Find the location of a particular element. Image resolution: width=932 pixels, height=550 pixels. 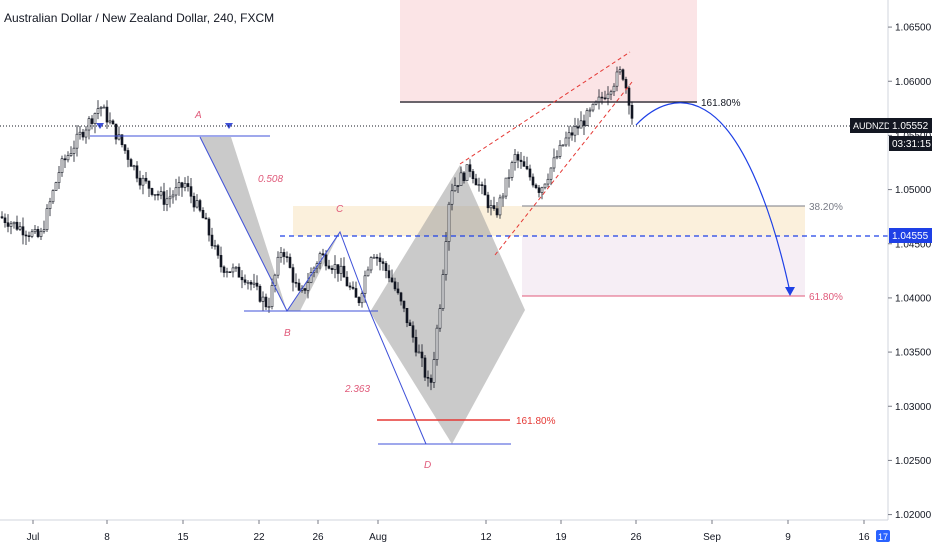

y-tick-label: 1.06000 is located at coordinates (913, 82).